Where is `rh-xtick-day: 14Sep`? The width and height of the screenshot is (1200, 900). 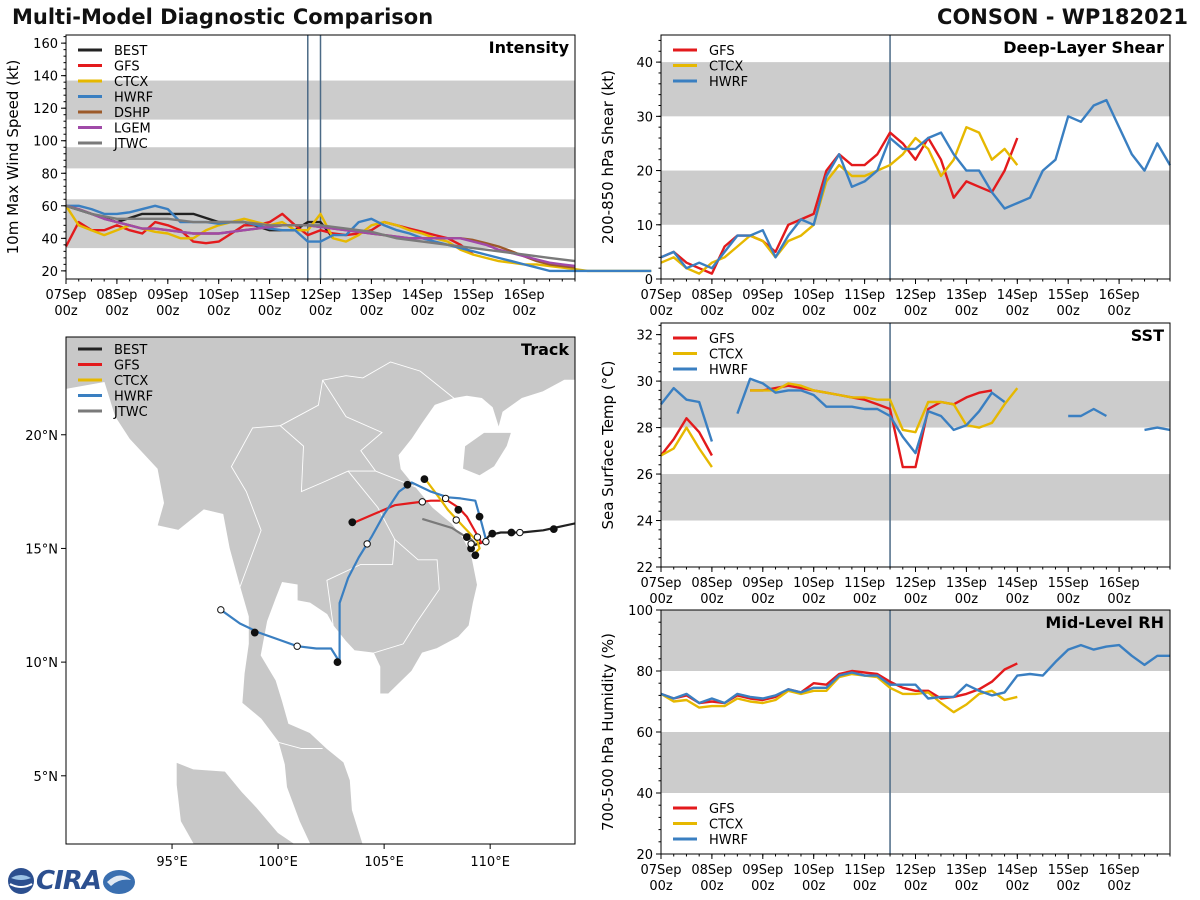 rh-xtick-day: 14Sep is located at coordinates (1017, 870).